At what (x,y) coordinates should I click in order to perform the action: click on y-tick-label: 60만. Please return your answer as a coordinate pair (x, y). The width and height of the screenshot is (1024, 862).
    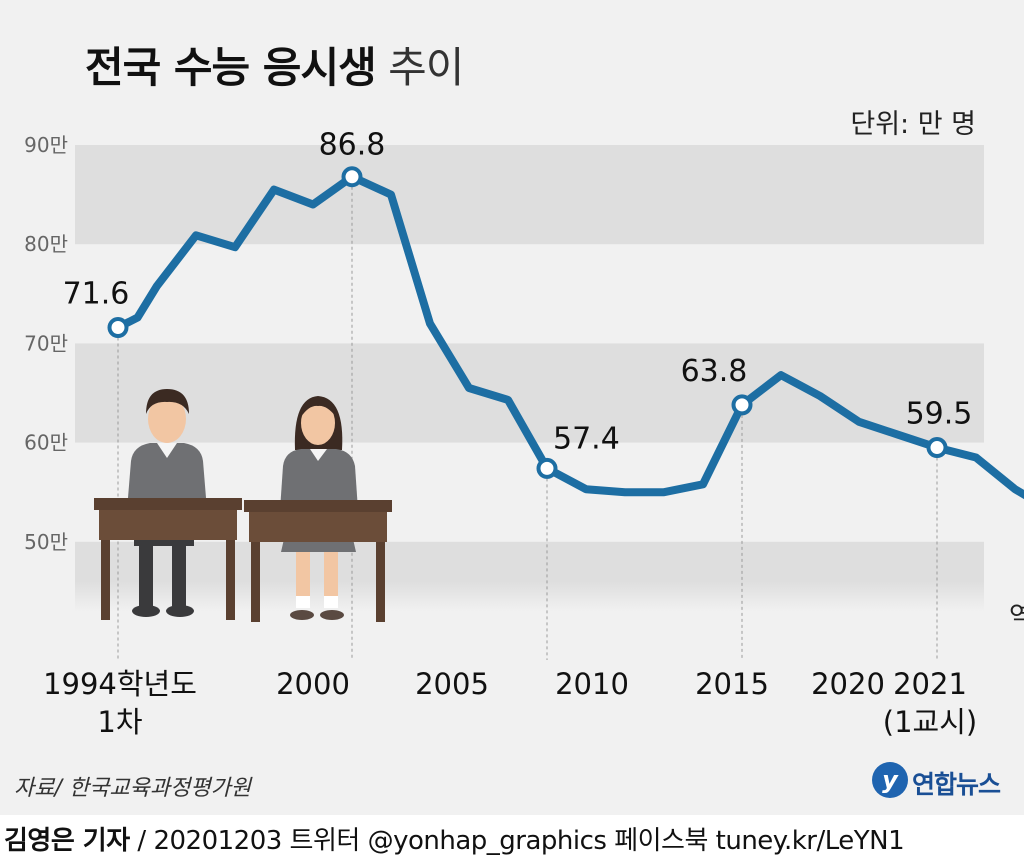
    Looking at the image, I should click on (46, 443).